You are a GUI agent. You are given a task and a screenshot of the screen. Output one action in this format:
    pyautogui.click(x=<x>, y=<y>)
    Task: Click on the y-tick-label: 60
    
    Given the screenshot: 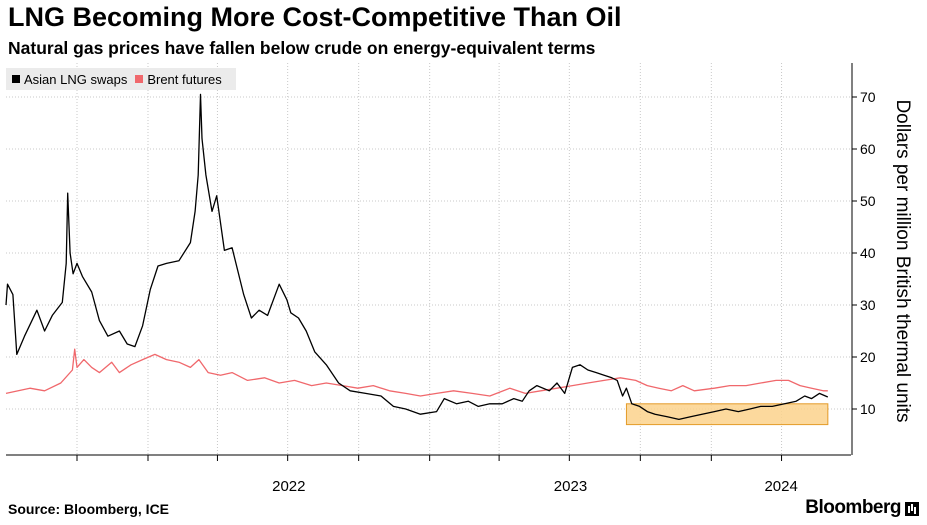 What is the action you would take?
    pyautogui.click(x=868, y=149)
    